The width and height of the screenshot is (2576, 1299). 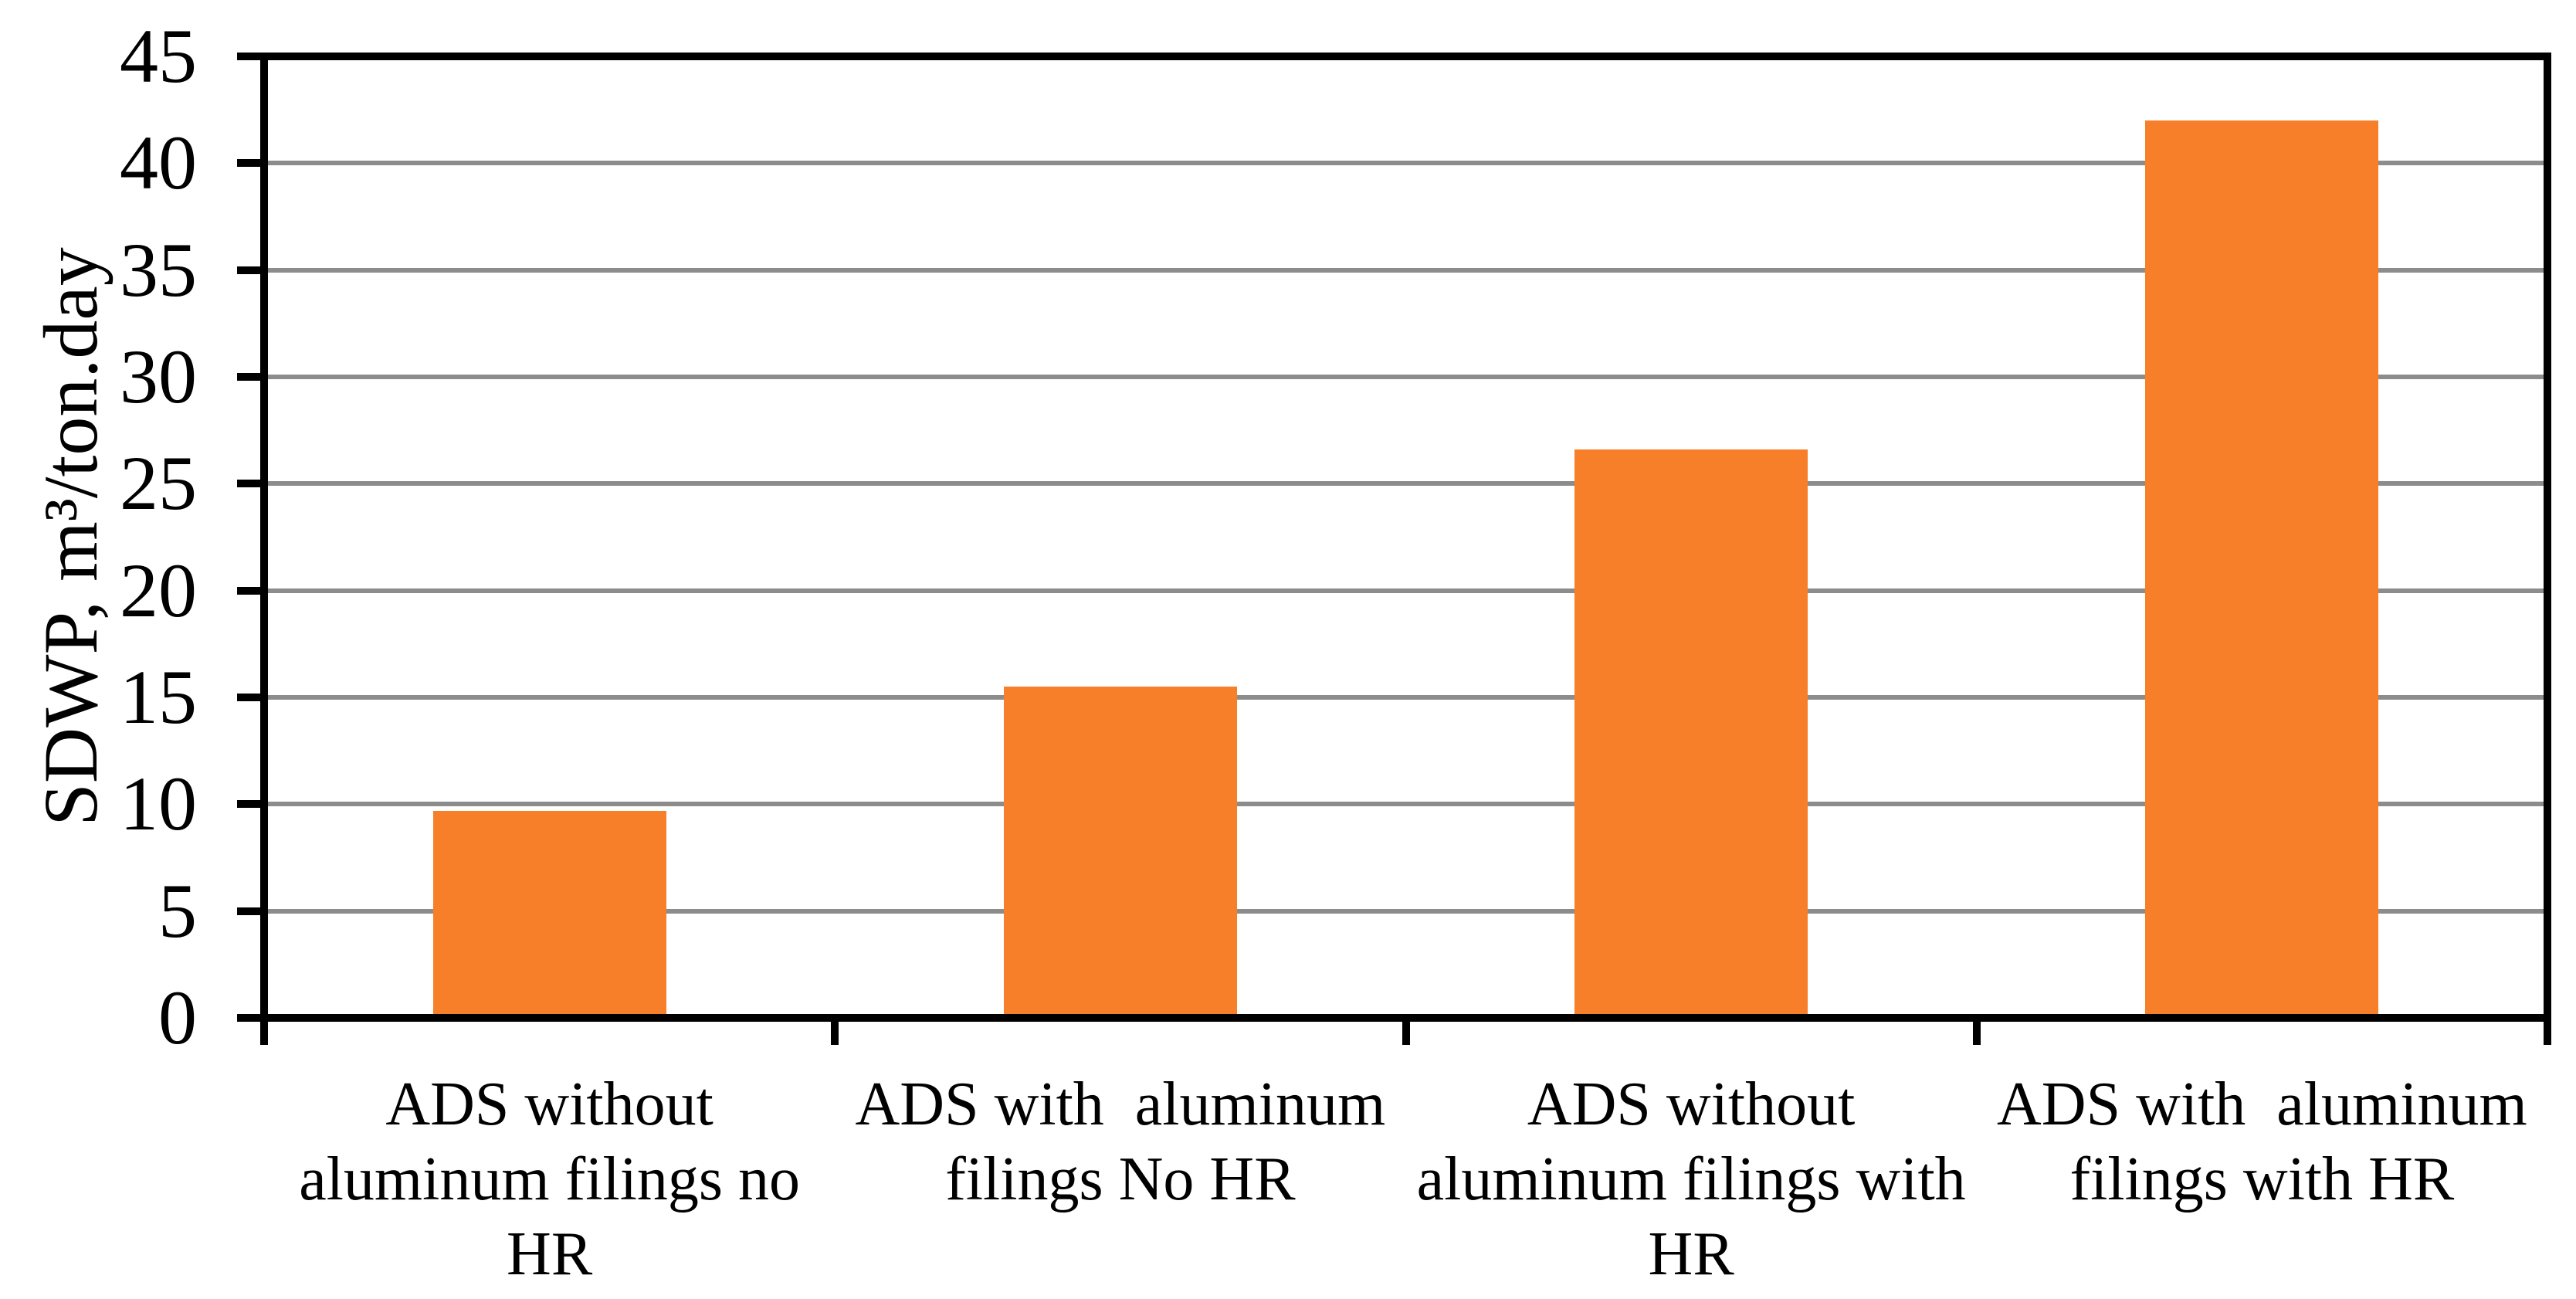 What do you see at coordinates (158, 804) in the screenshot?
I see `y-tick-label: 10` at bounding box center [158, 804].